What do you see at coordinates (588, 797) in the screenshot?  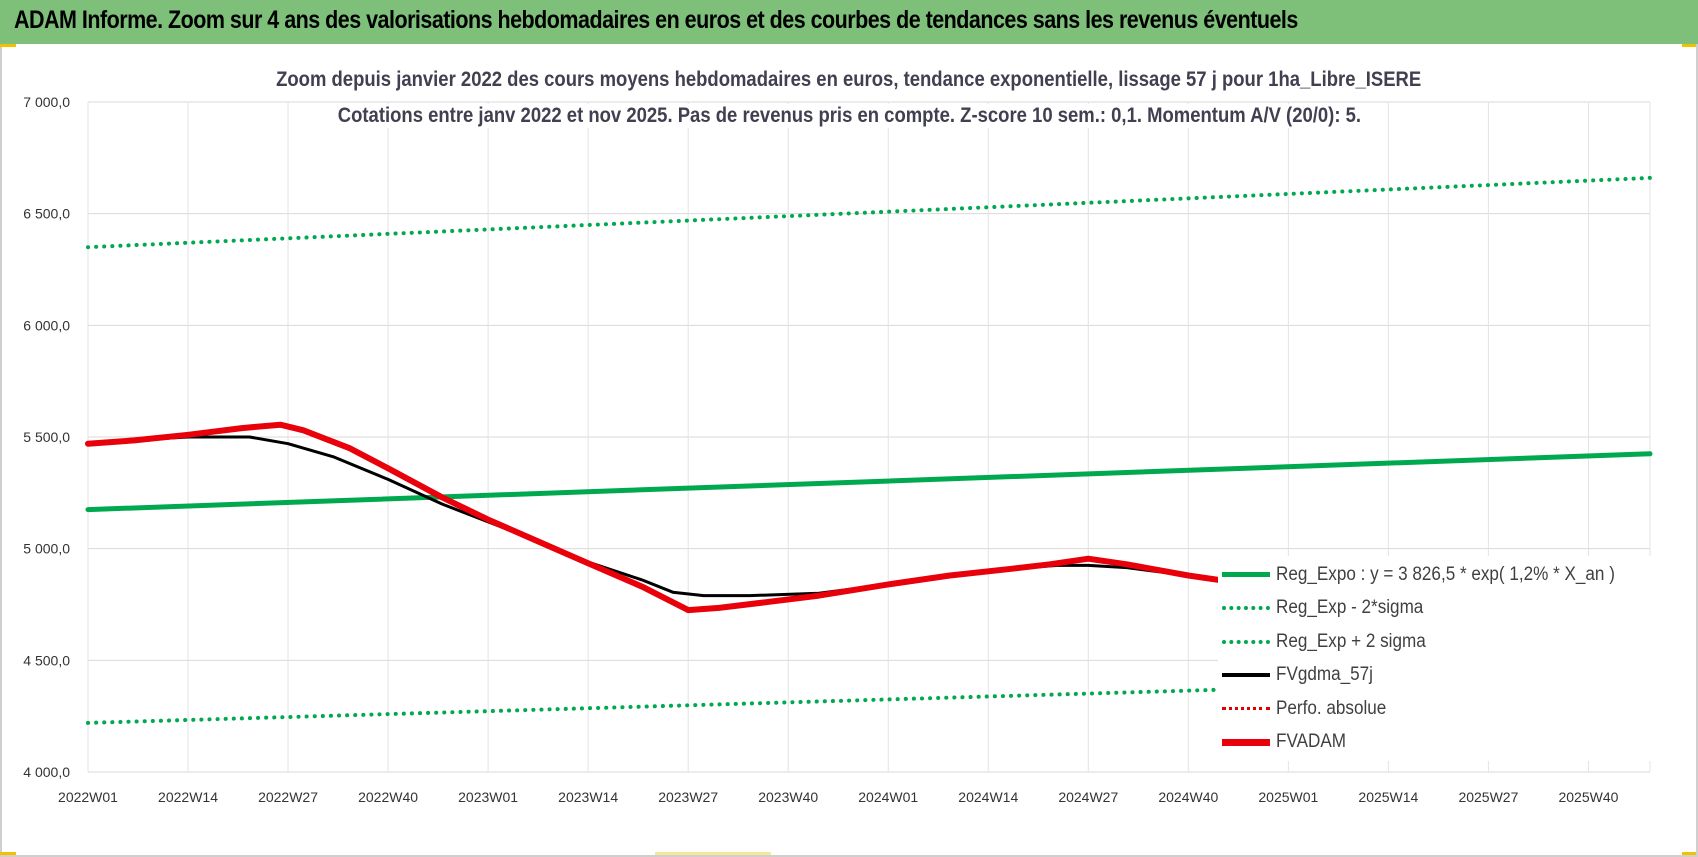 I see `x-tick-label: 2023W14` at bounding box center [588, 797].